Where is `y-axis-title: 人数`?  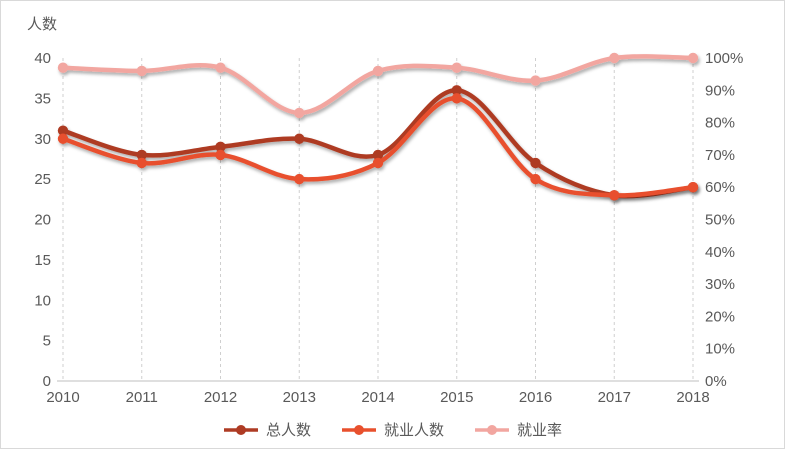 y-axis-title: 人数 is located at coordinates (42, 24).